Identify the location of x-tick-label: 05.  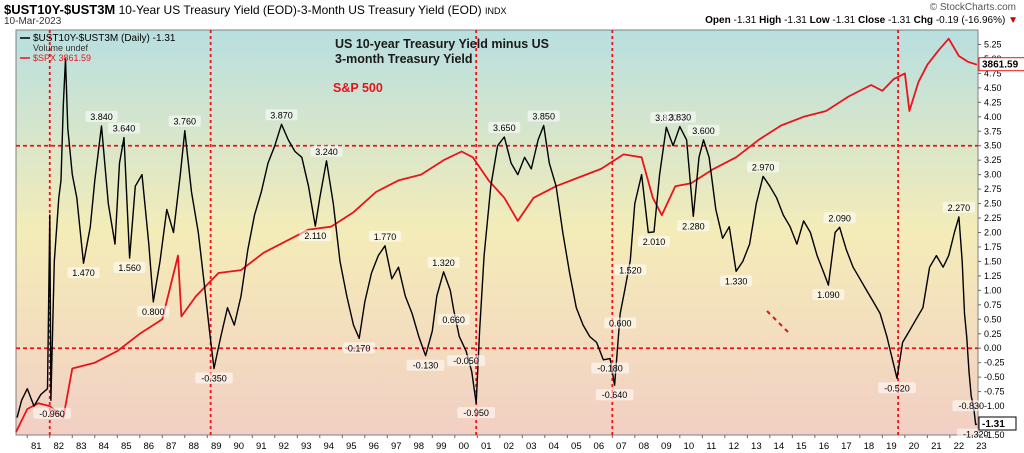
(576, 446).